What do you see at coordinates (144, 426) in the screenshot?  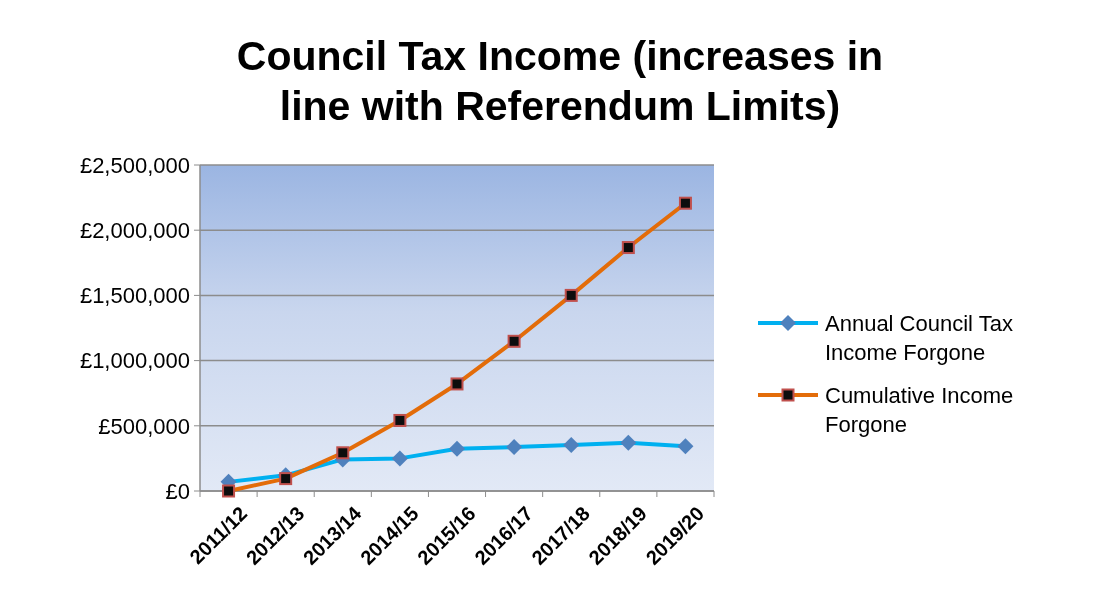 I see `y-tick-label: £500,000` at bounding box center [144, 426].